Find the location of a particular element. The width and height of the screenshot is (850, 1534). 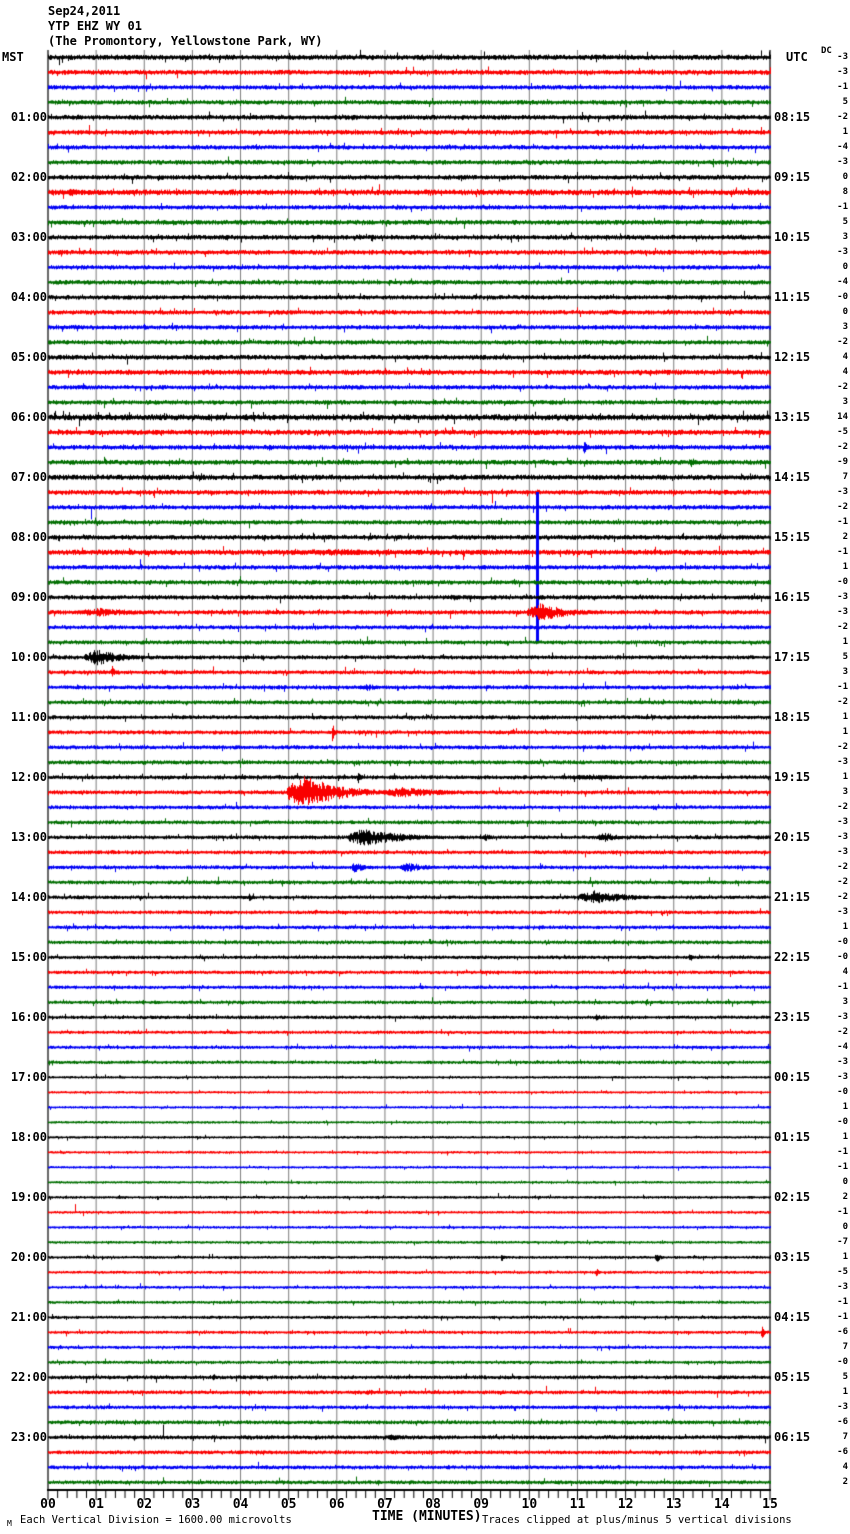

utc-time-label: 00:15 is located at coordinates (792, 1077).